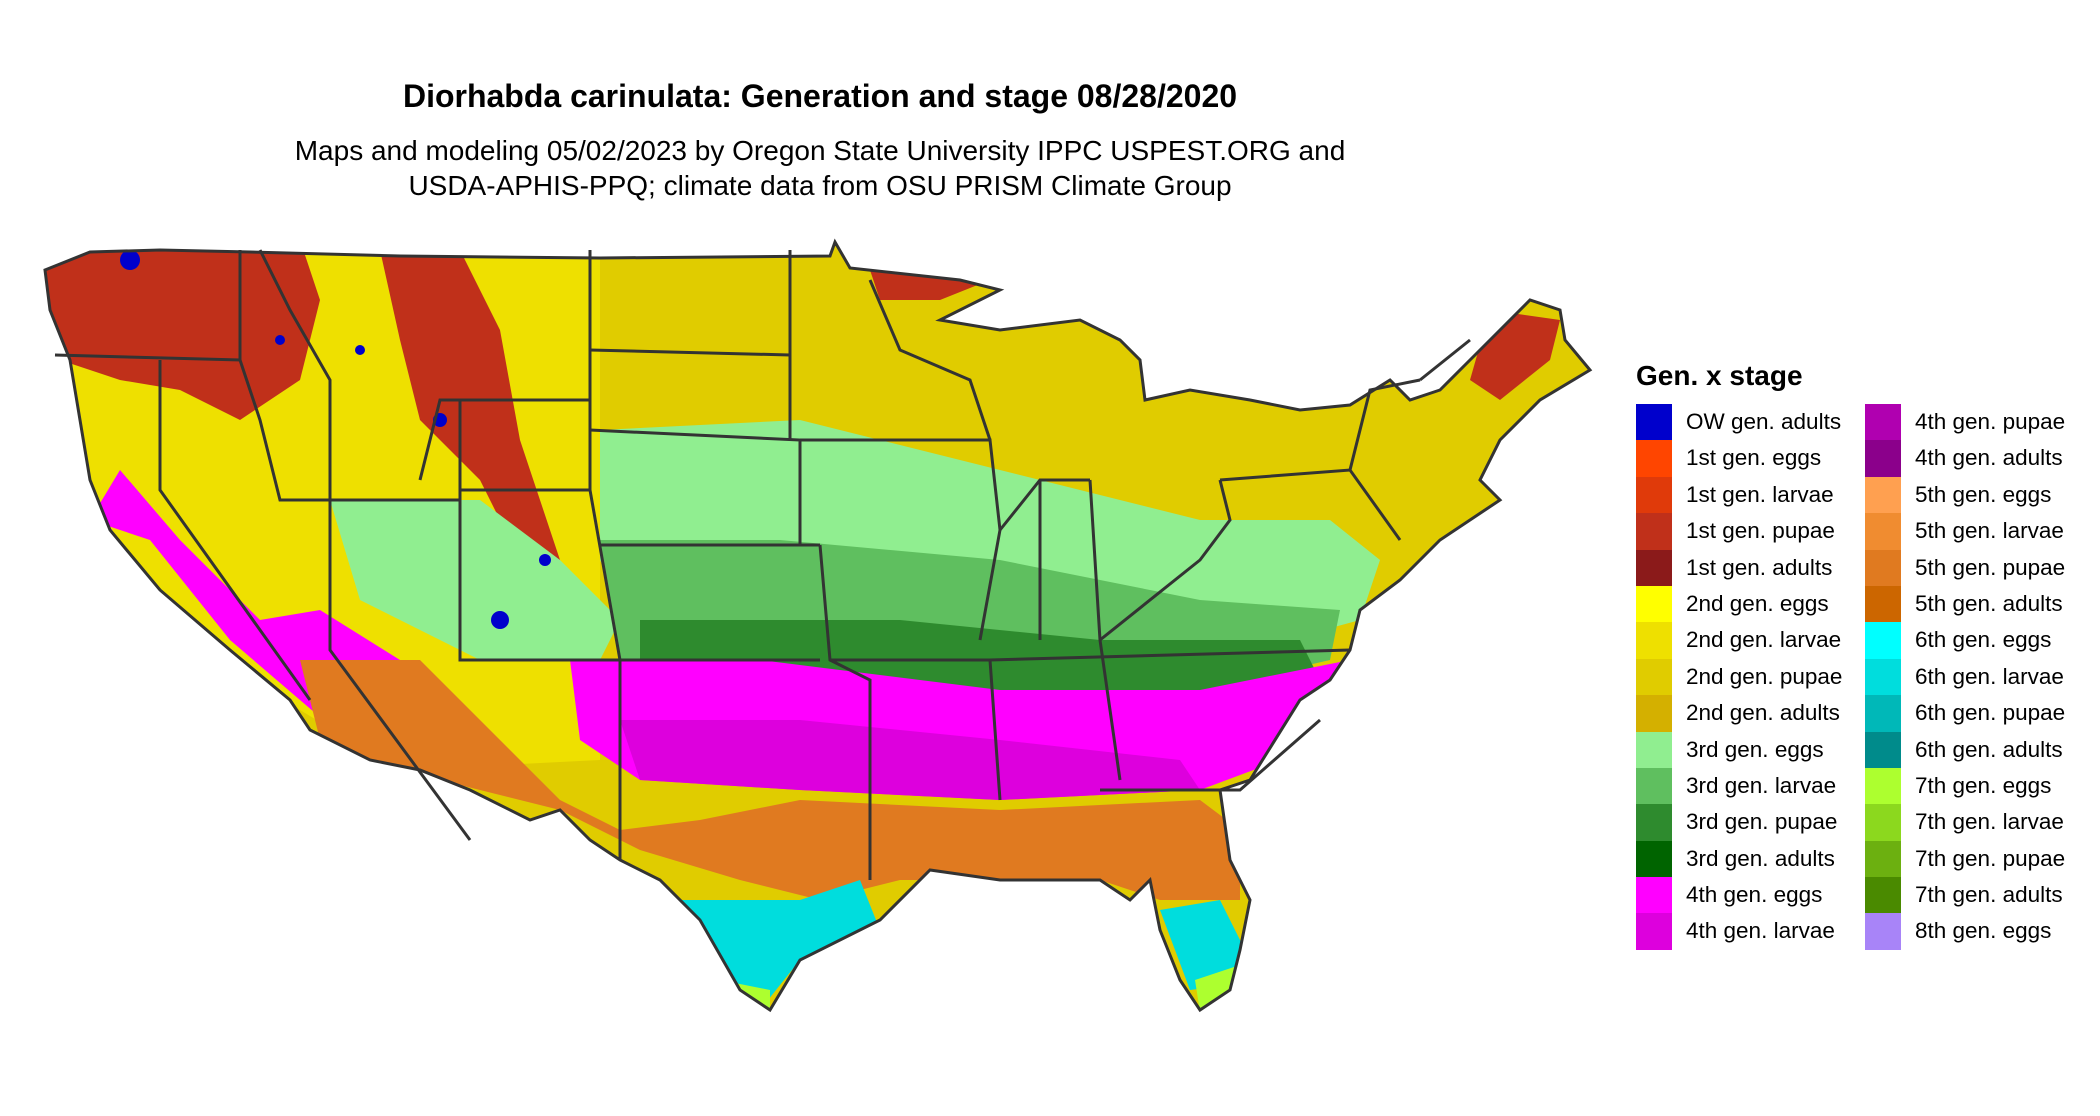  What do you see at coordinates (1764, 676) in the screenshot?
I see `legend-label: 2nd gen. pupae` at bounding box center [1764, 676].